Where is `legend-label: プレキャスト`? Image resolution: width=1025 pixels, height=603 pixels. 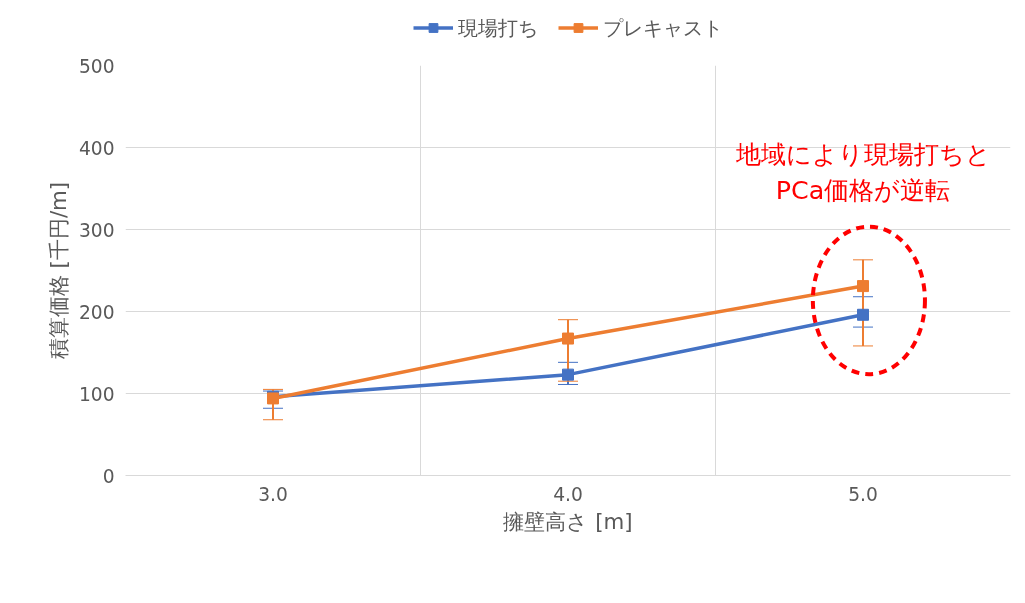 legend-label: プレキャスト is located at coordinates (662, 27).